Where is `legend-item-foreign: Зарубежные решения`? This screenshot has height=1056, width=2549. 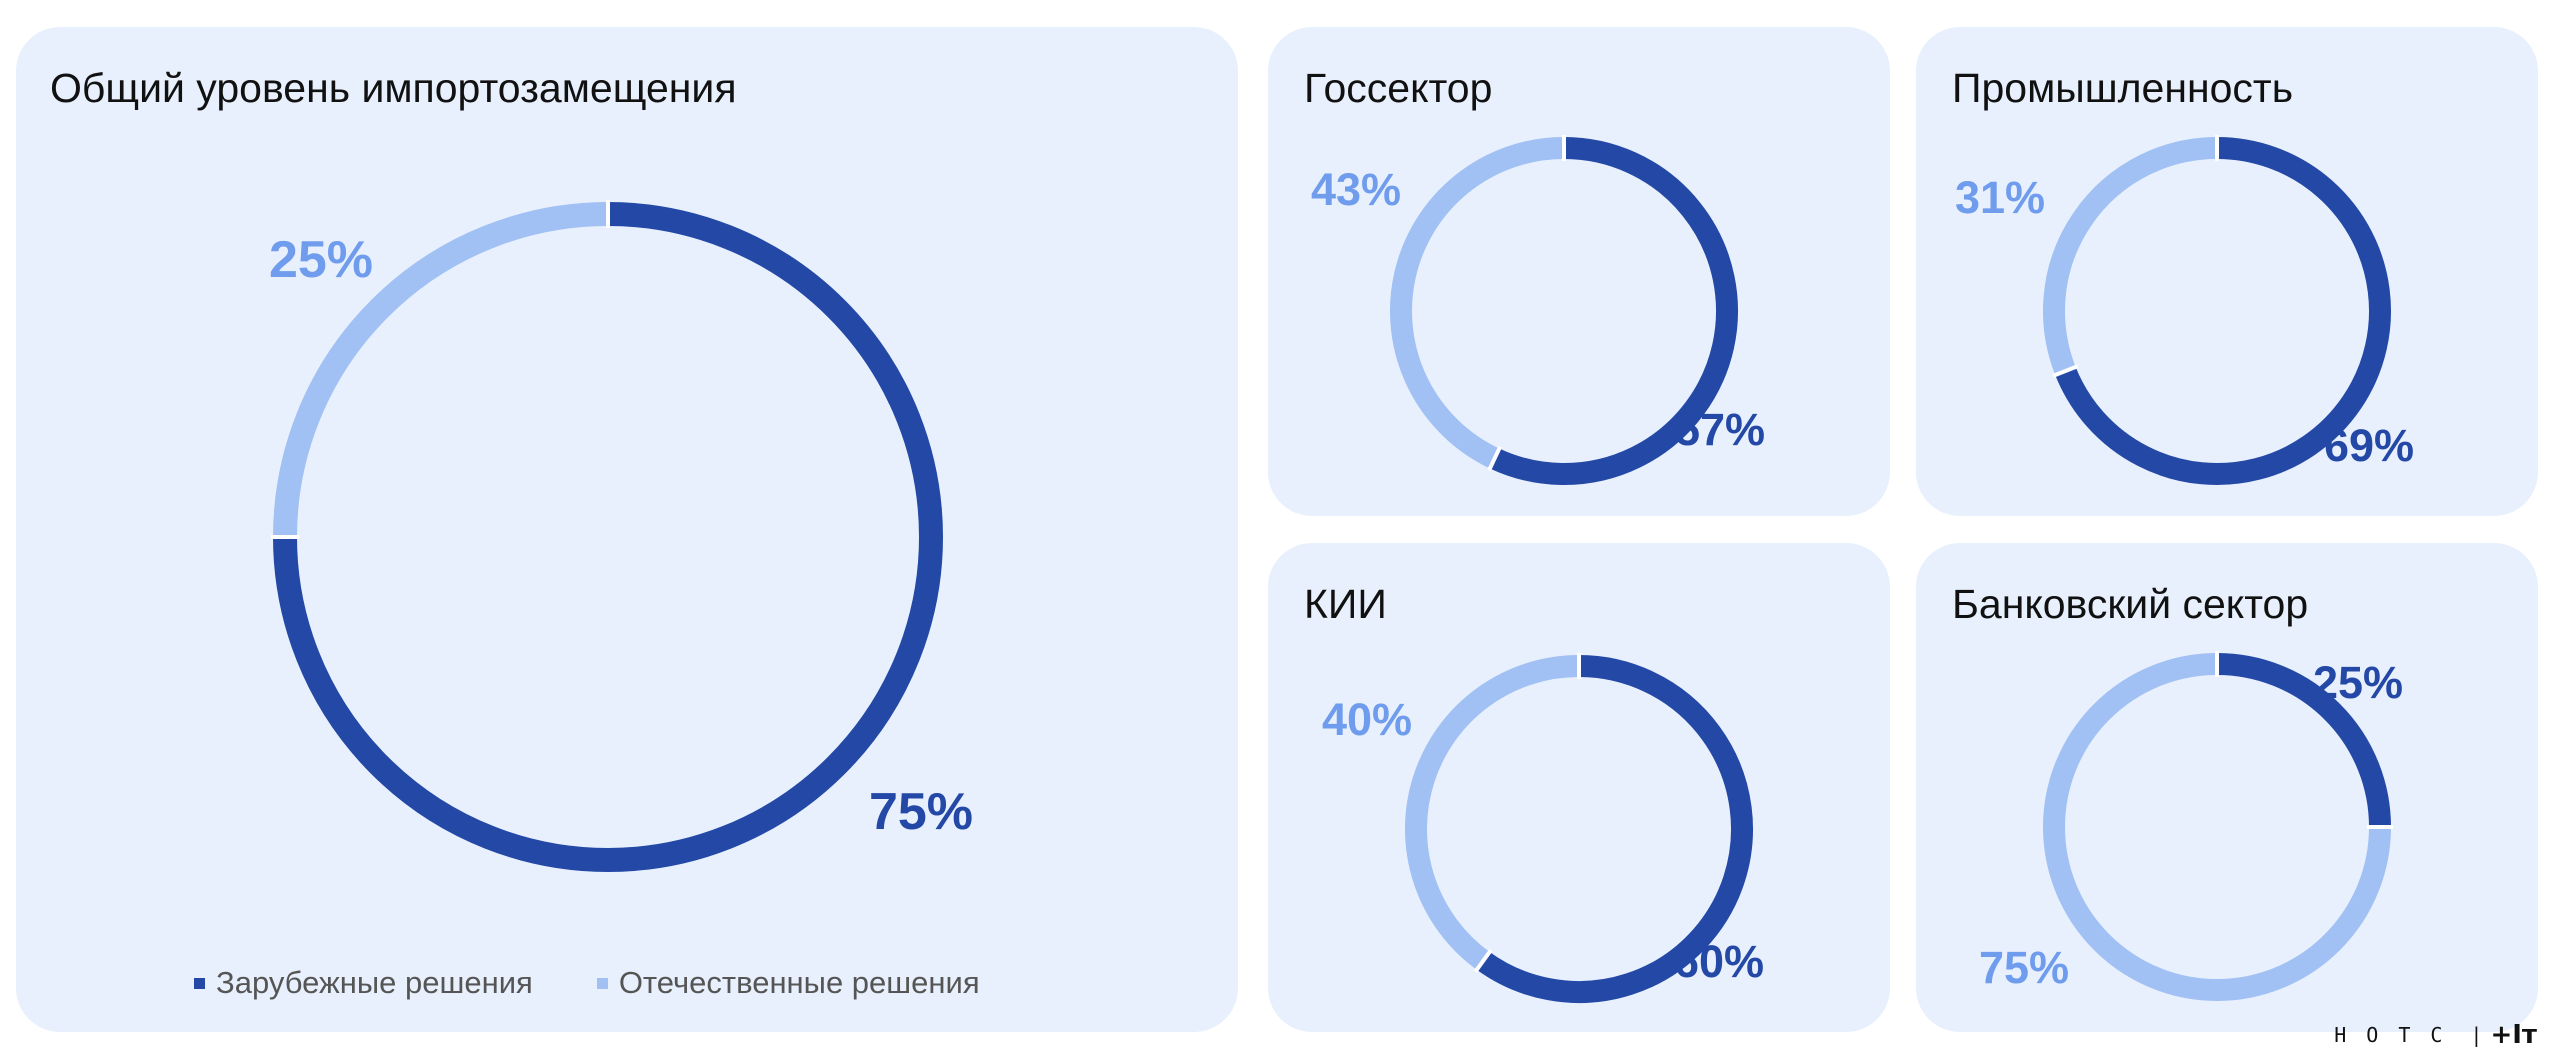 legend-item-foreign: Зарубежные решения is located at coordinates (363, 983).